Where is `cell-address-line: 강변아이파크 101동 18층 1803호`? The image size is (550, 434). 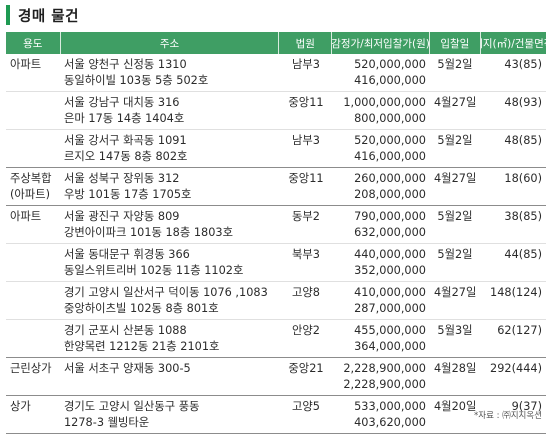
cell-address-line: 강변아이파크 101동 18층 1803호 is located at coordinates (148, 232).